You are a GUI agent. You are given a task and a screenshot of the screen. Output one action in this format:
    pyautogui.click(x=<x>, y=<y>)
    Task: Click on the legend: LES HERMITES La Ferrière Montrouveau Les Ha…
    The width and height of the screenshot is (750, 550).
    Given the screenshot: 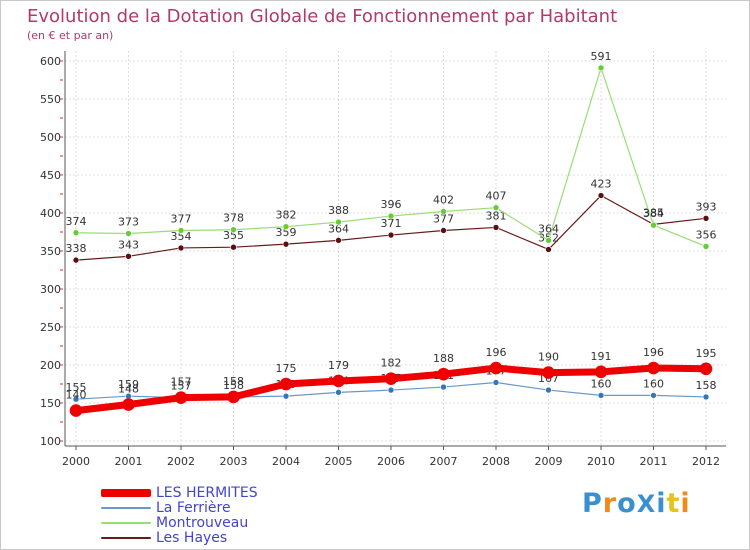 What is the action you would take?
    pyautogui.click(x=179, y=515)
    